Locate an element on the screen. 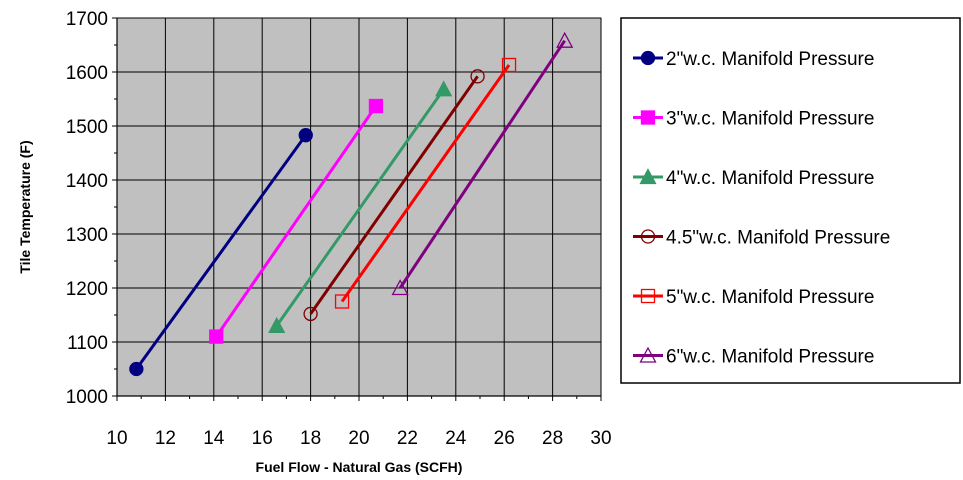  y-tick-label: 1400 is located at coordinates (87, 181).